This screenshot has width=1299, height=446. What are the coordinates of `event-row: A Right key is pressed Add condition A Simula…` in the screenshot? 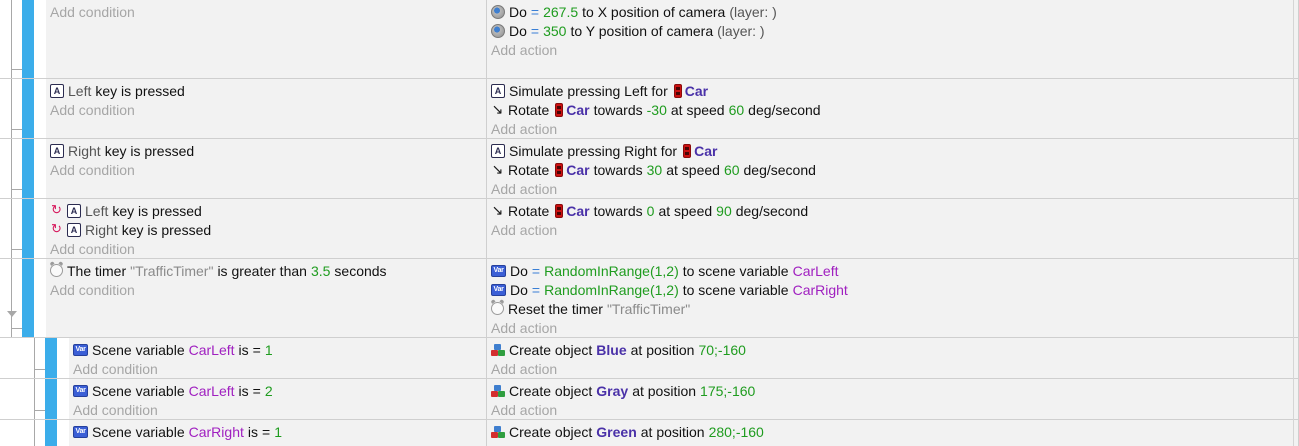 It's located at (649, 169).